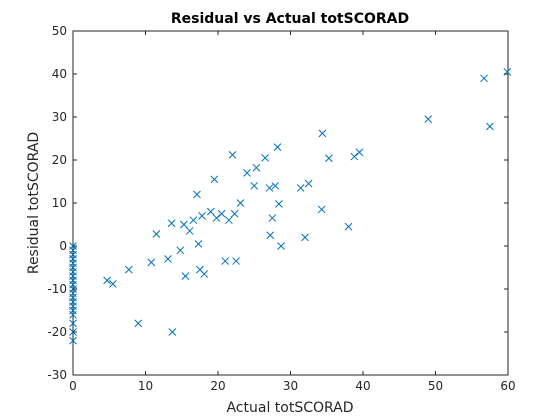  Describe the element at coordinates (57, 289) in the screenshot. I see `y-tick-label: -10` at that location.